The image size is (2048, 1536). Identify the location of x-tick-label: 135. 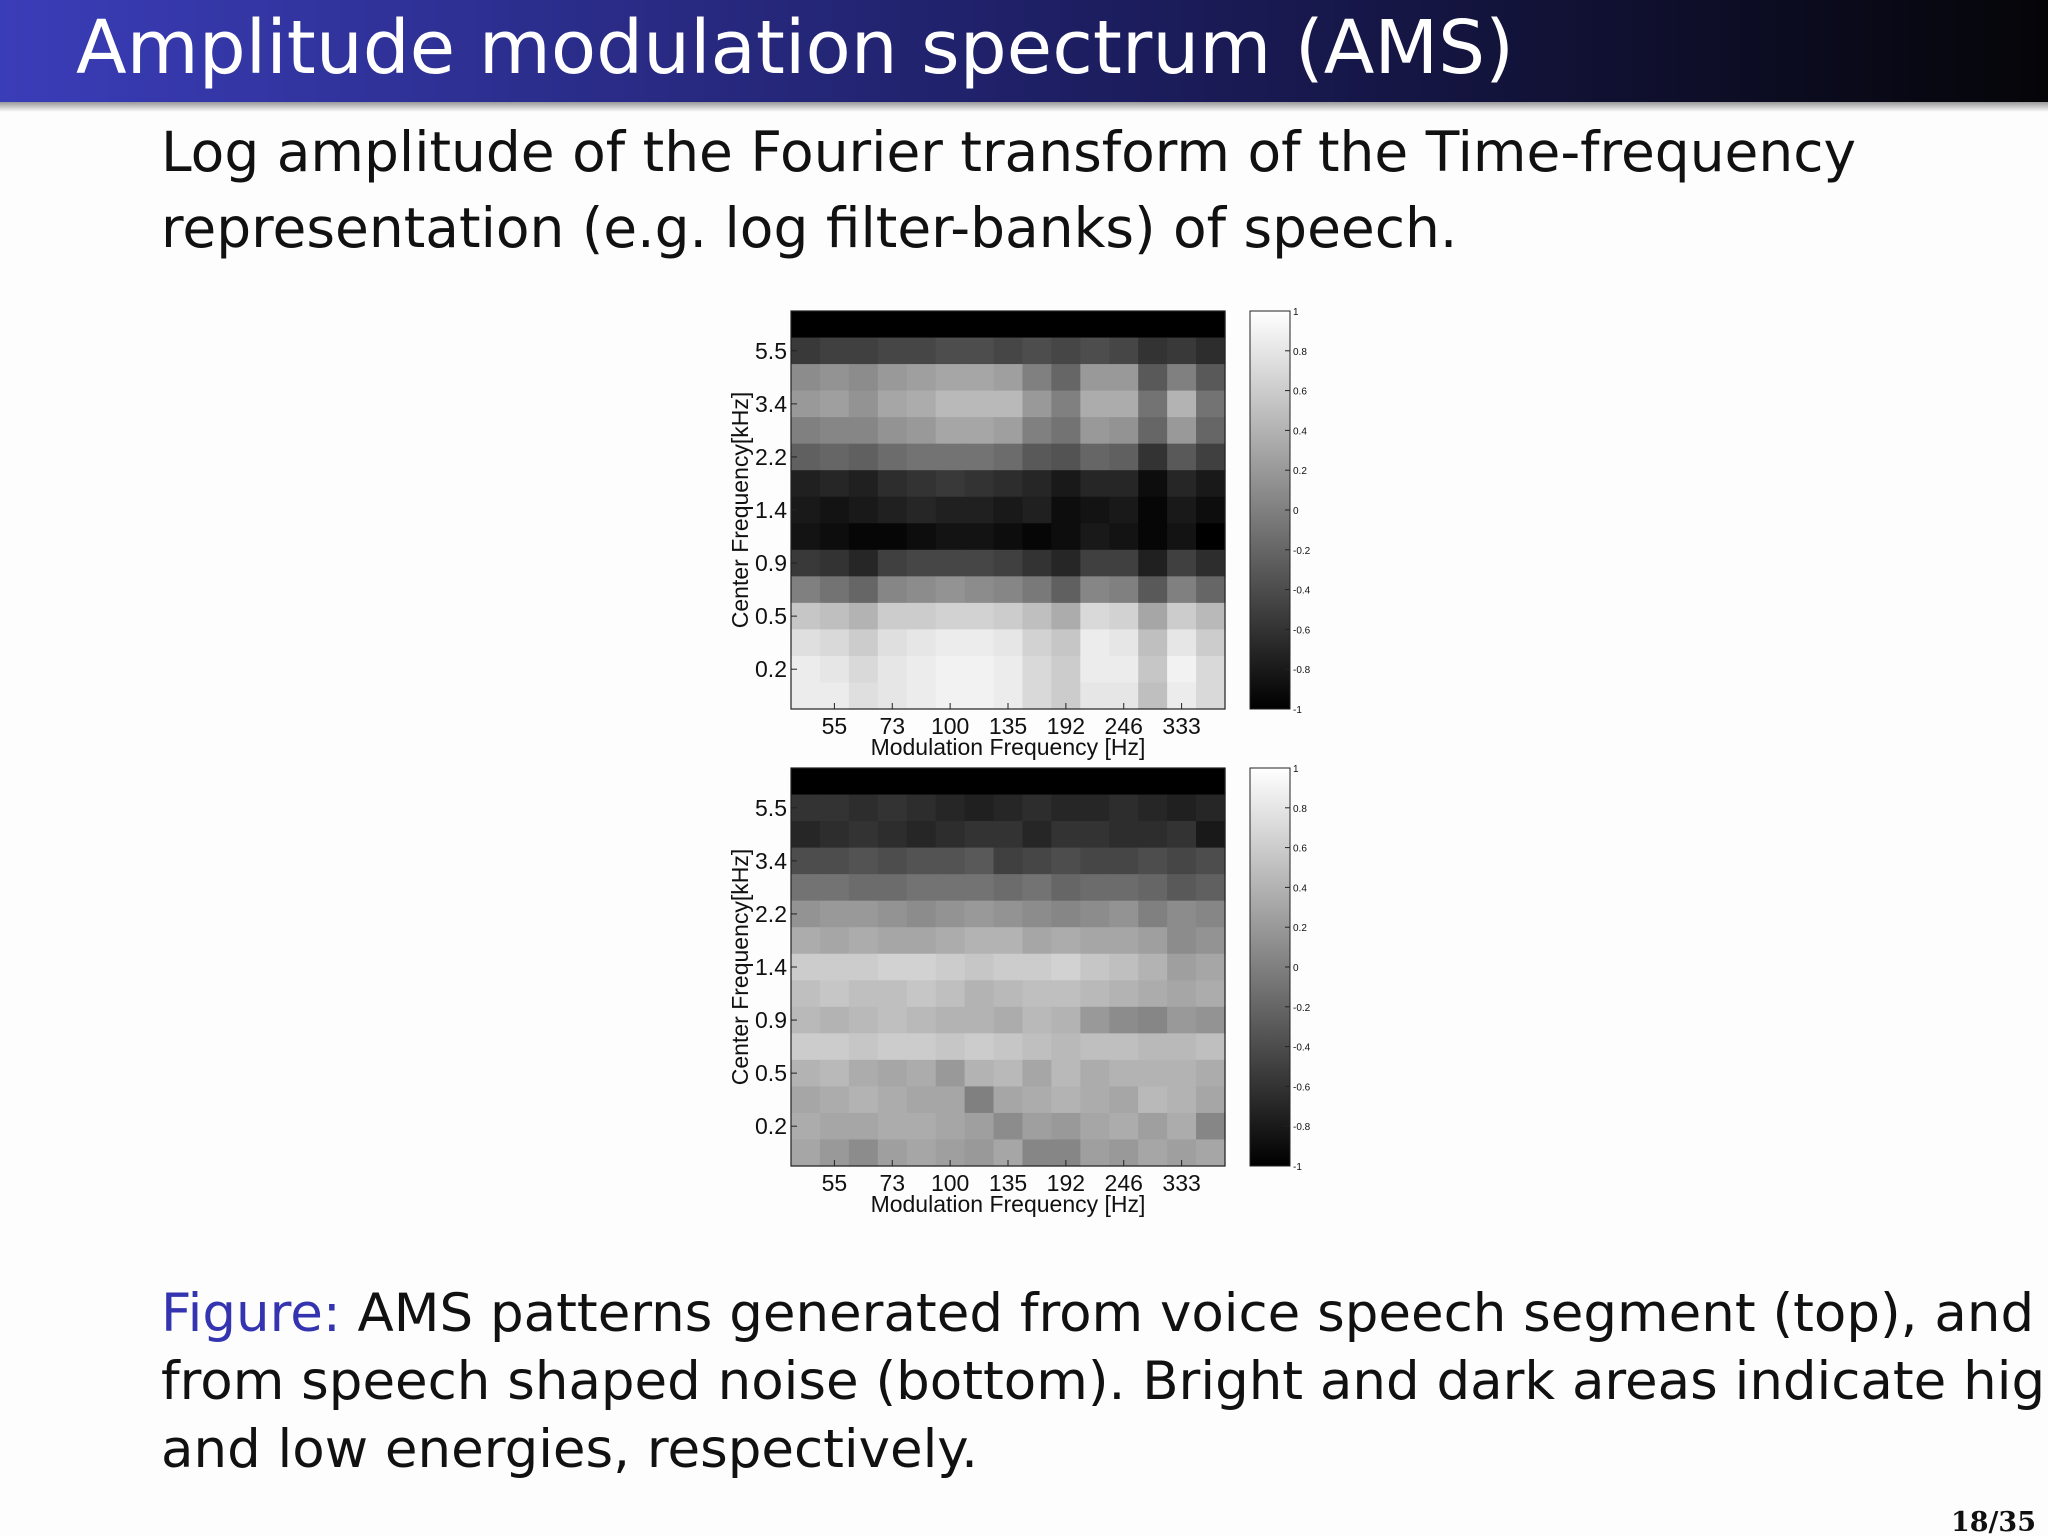
(1008, 1183).